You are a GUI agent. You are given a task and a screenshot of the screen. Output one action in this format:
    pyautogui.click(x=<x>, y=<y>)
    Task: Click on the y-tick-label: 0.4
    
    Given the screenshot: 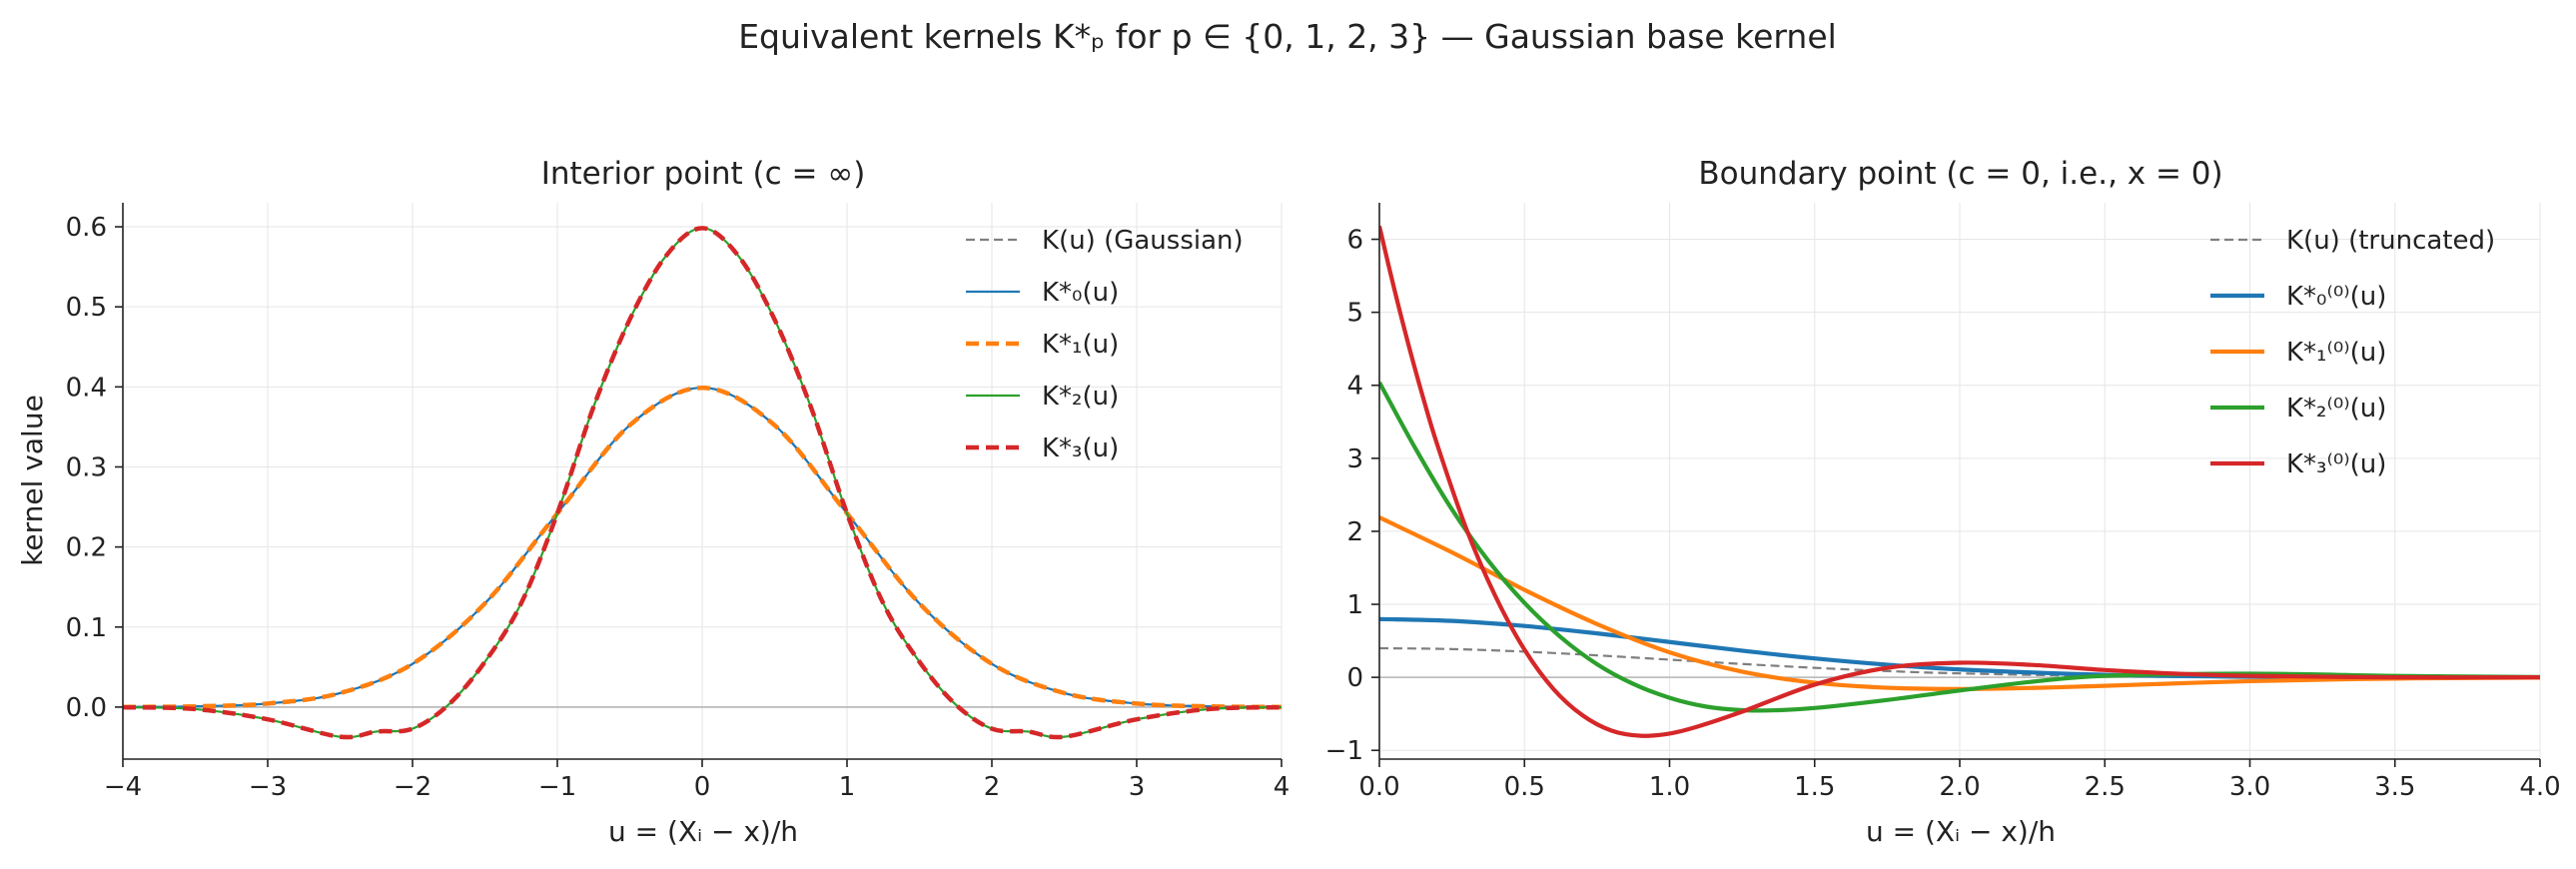 What is the action you would take?
    pyautogui.click(x=87, y=388)
    